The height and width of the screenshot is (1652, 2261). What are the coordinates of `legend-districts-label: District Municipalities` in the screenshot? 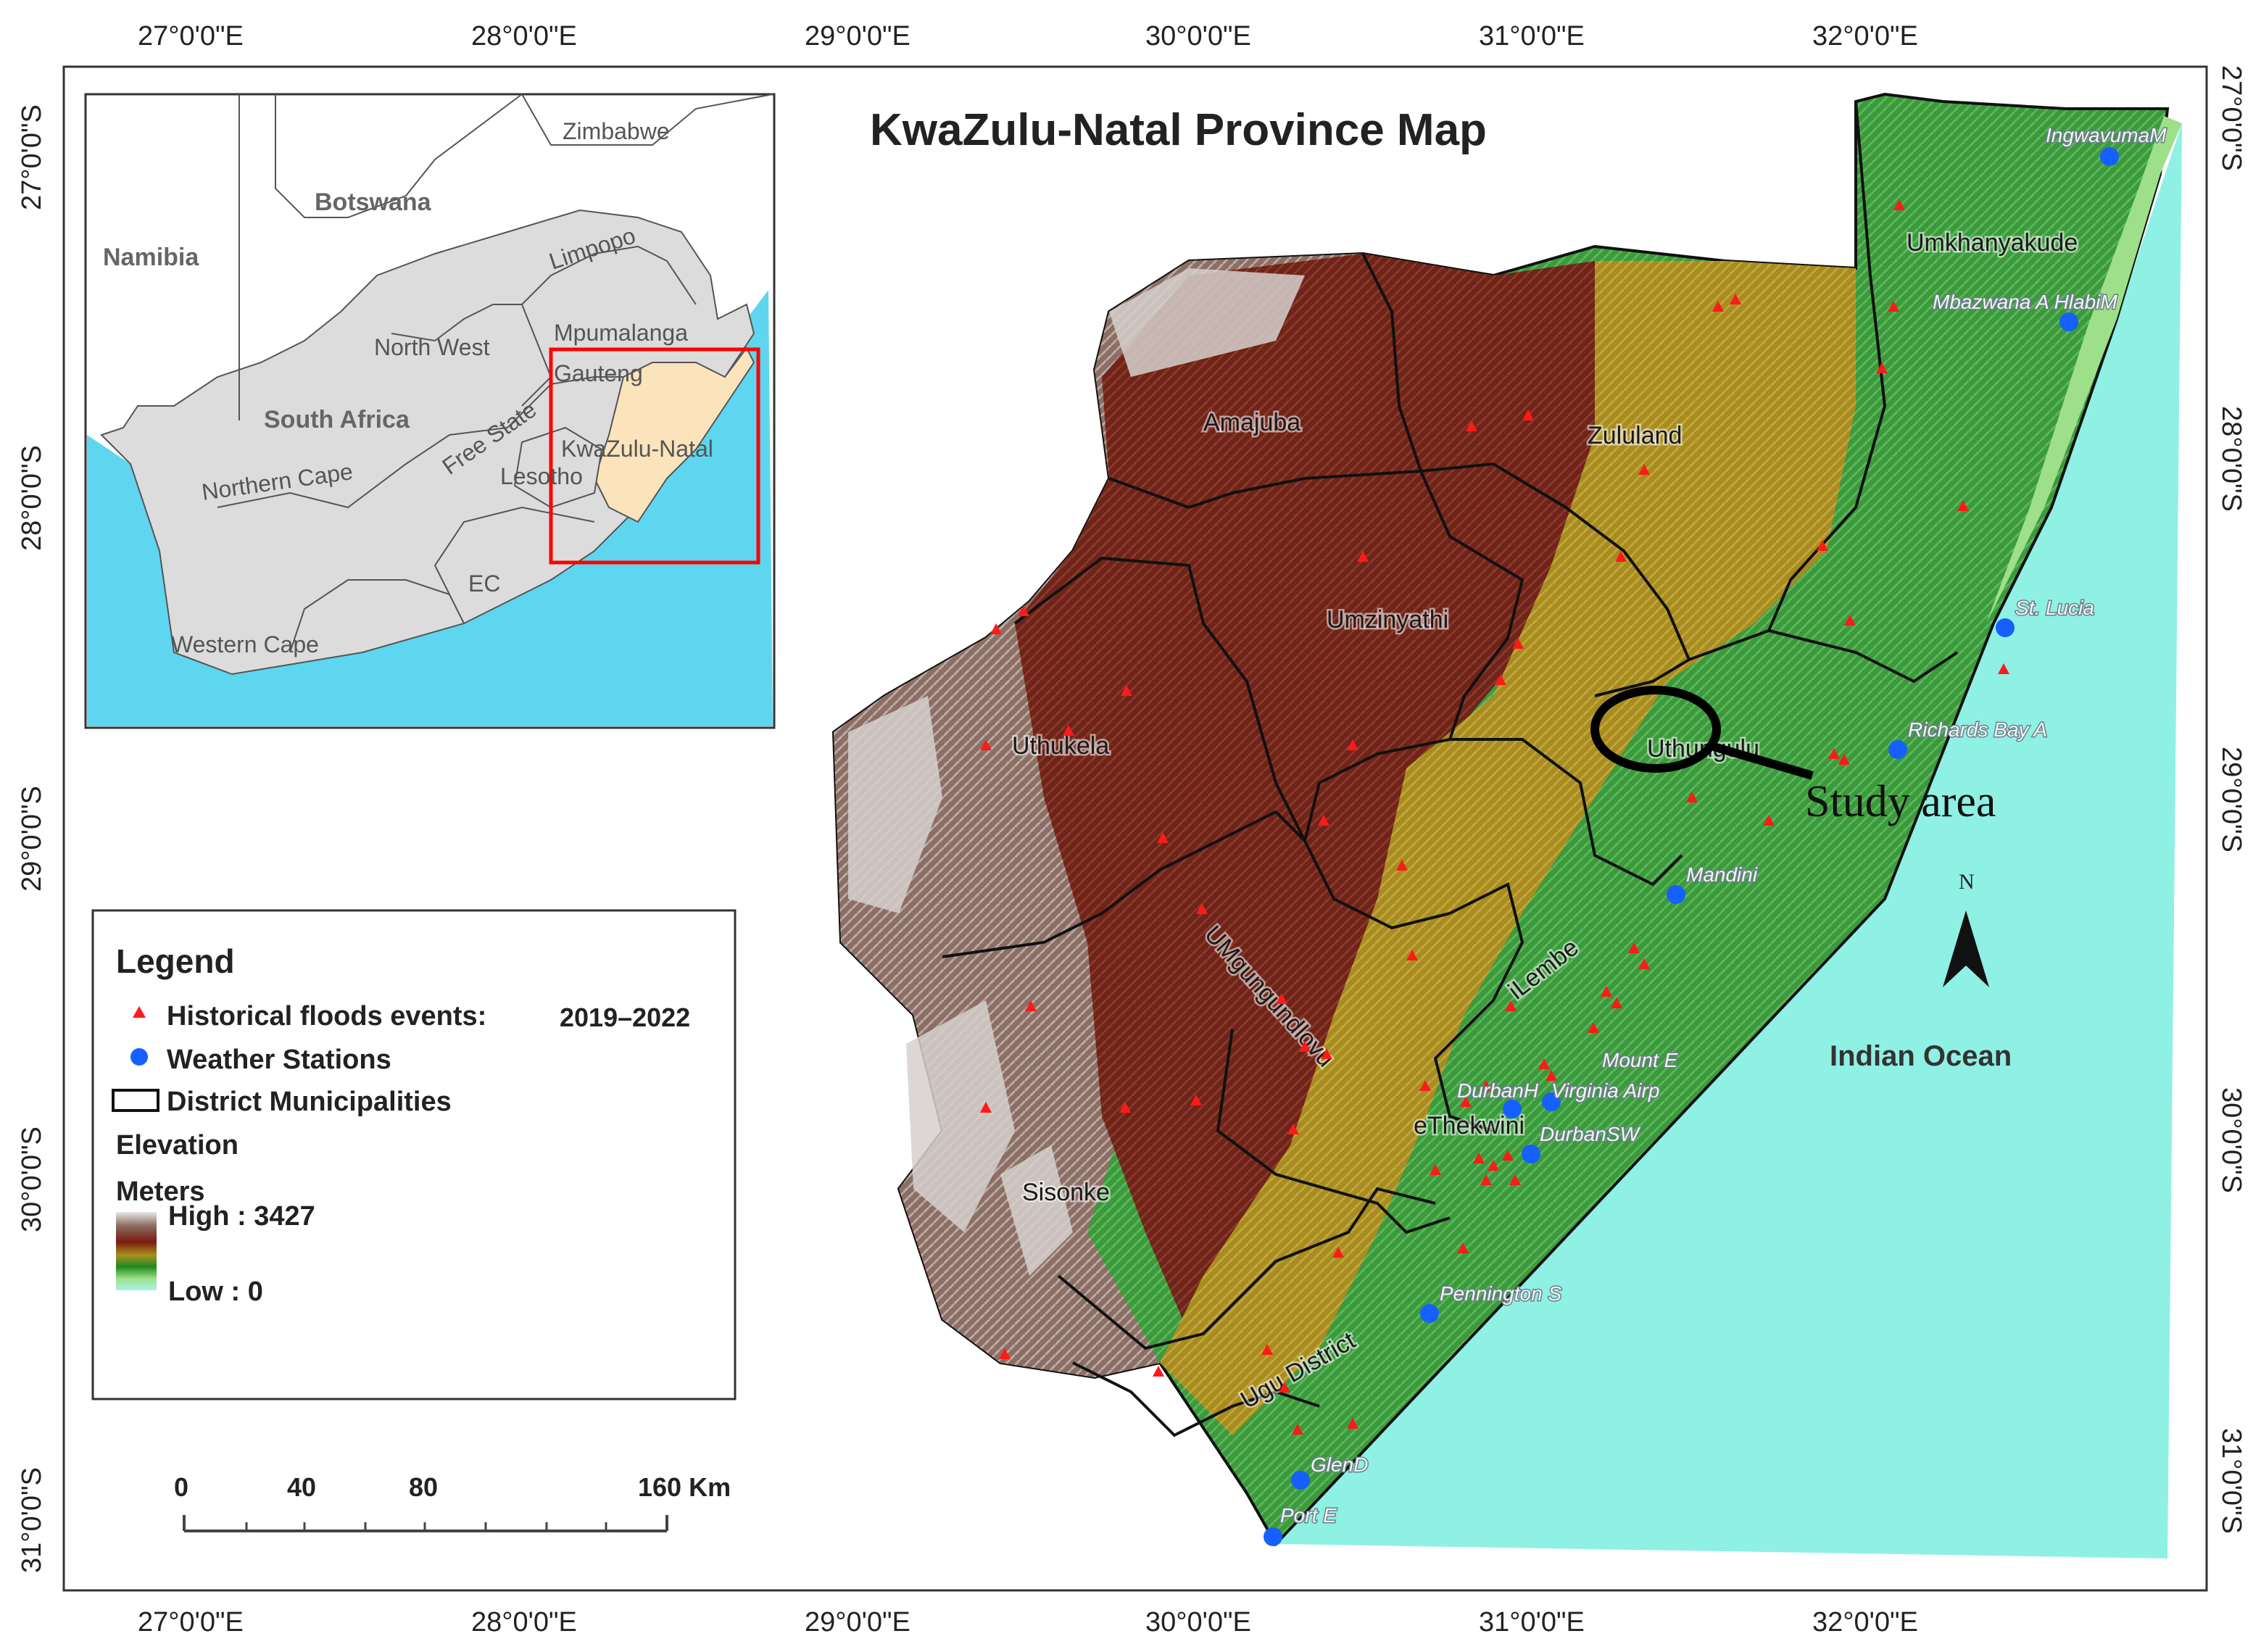 It's located at (309, 1102).